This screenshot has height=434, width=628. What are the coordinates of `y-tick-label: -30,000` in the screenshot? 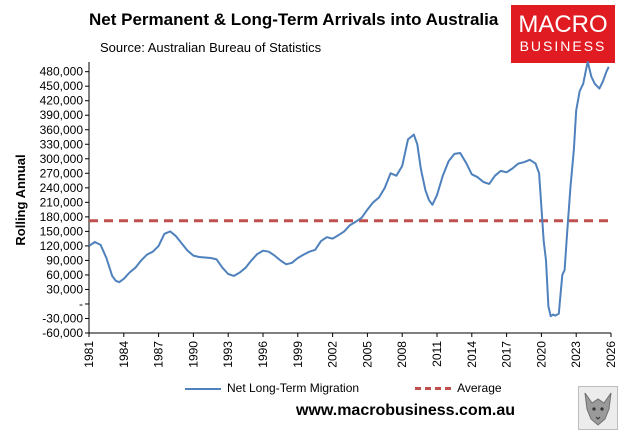 It's located at (62, 318).